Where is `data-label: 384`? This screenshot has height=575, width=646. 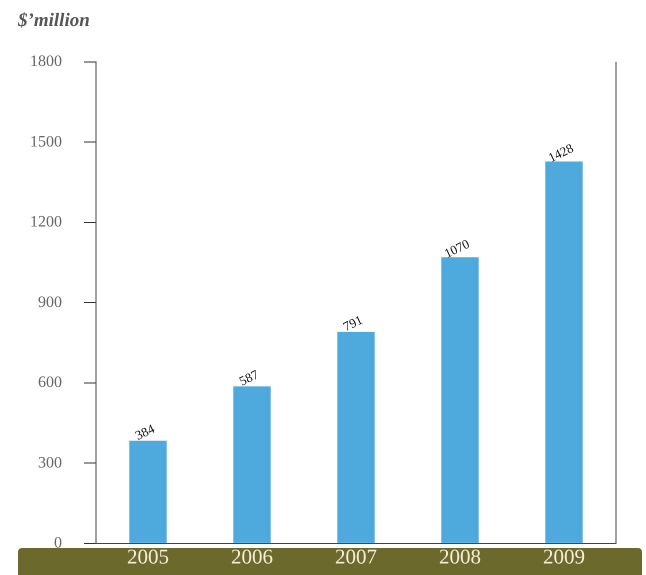
data-label: 384 is located at coordinates (145, 431).